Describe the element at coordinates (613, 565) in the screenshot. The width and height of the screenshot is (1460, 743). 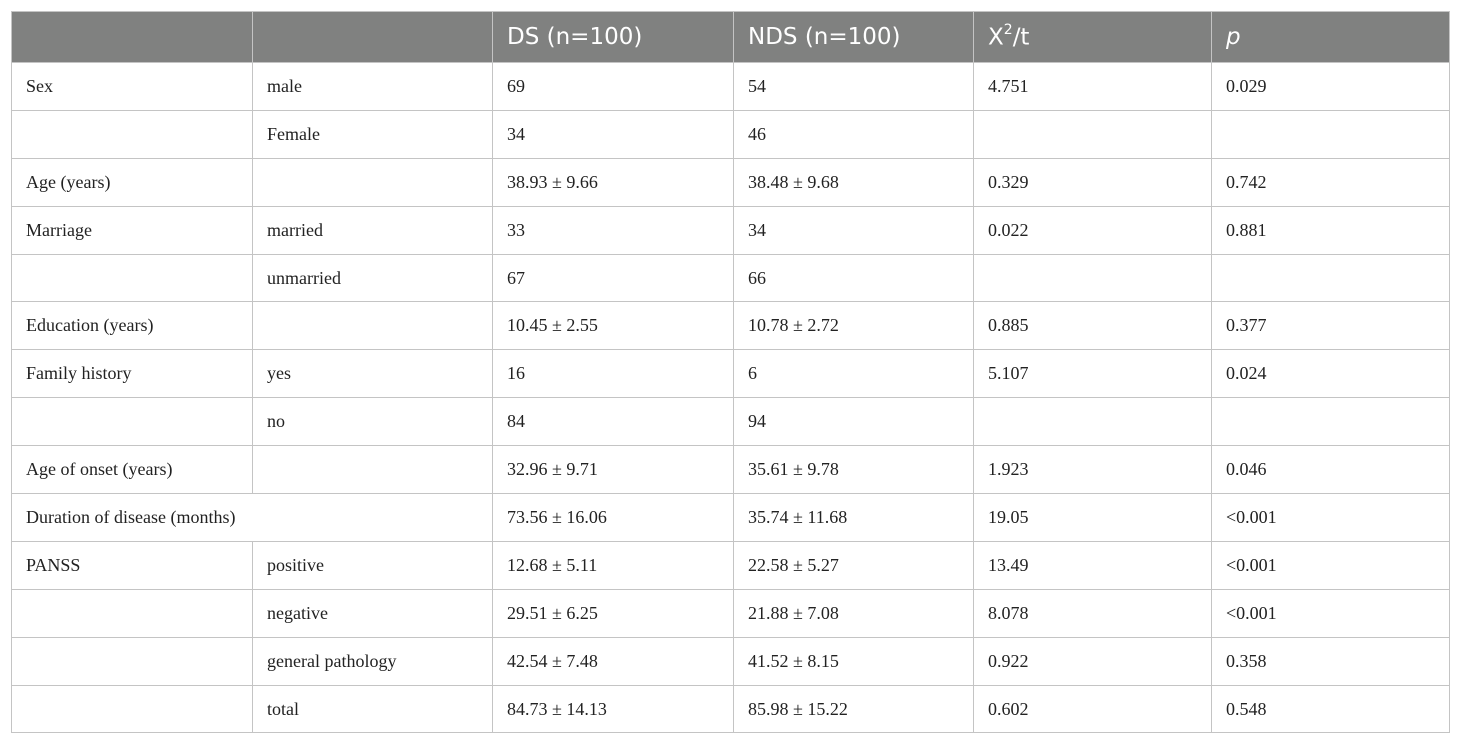
I see `cell-ds-value: 12.68 ± 5.11` at that location.